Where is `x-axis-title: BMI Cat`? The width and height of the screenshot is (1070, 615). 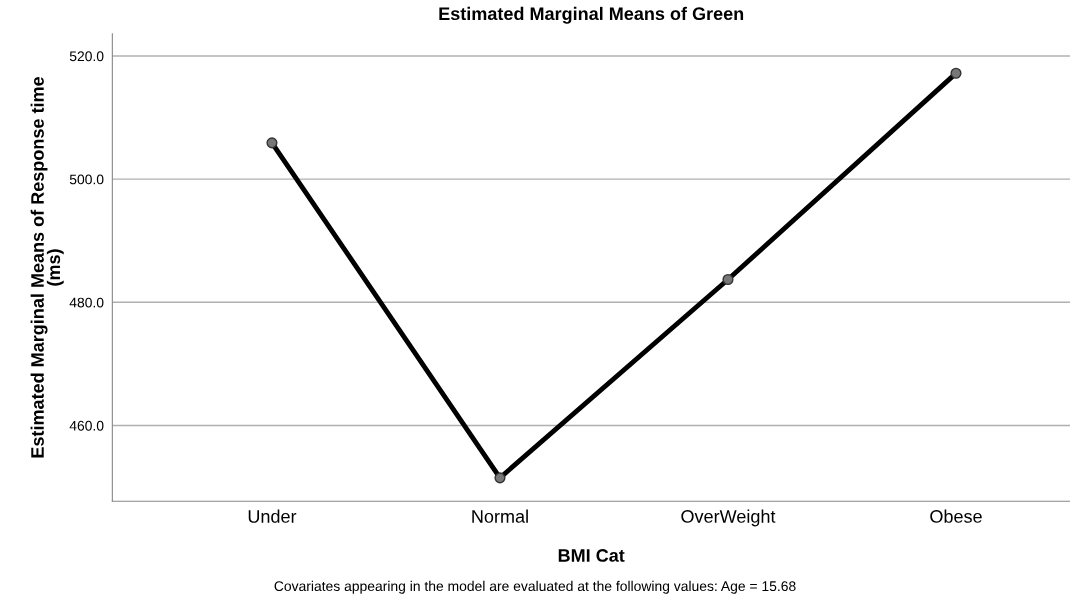 x-axis-title: BMI Cat is located at coordinates (591, 555).